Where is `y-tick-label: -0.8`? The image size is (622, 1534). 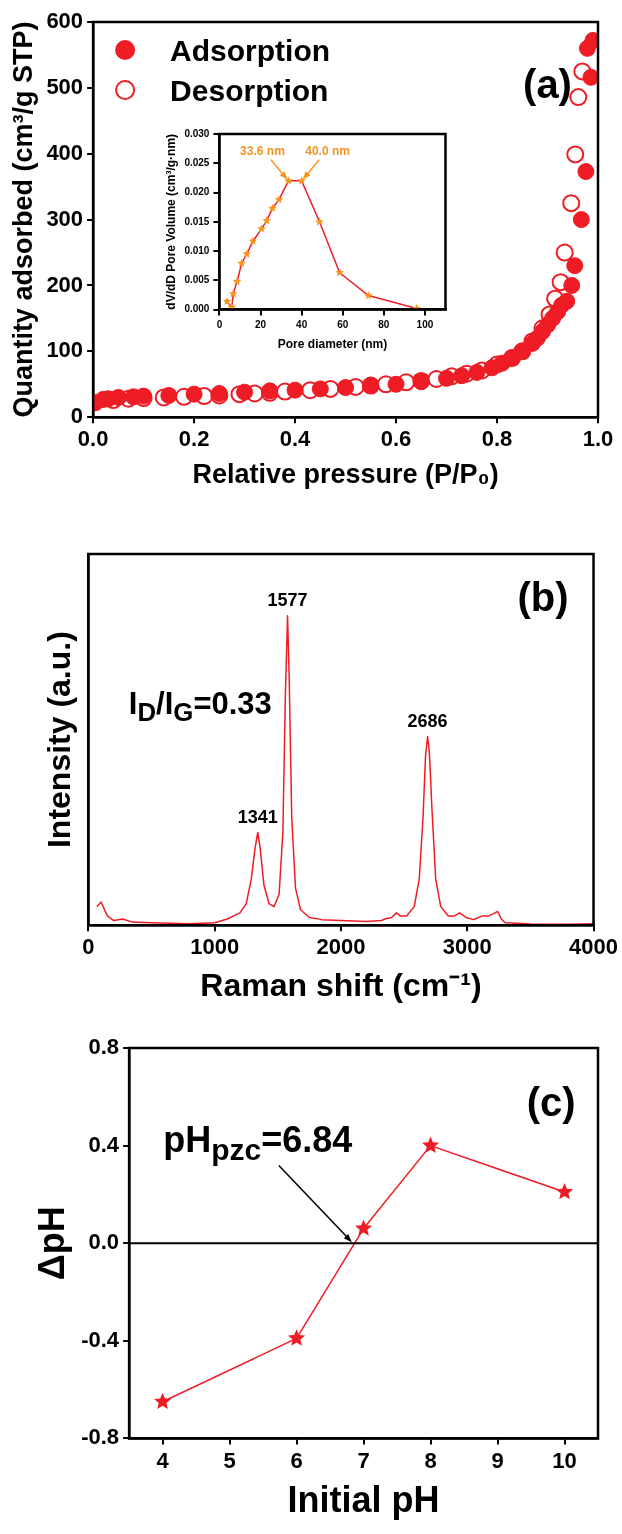 y-tick-label: -0.8 is located at coordinates (100, 1437).